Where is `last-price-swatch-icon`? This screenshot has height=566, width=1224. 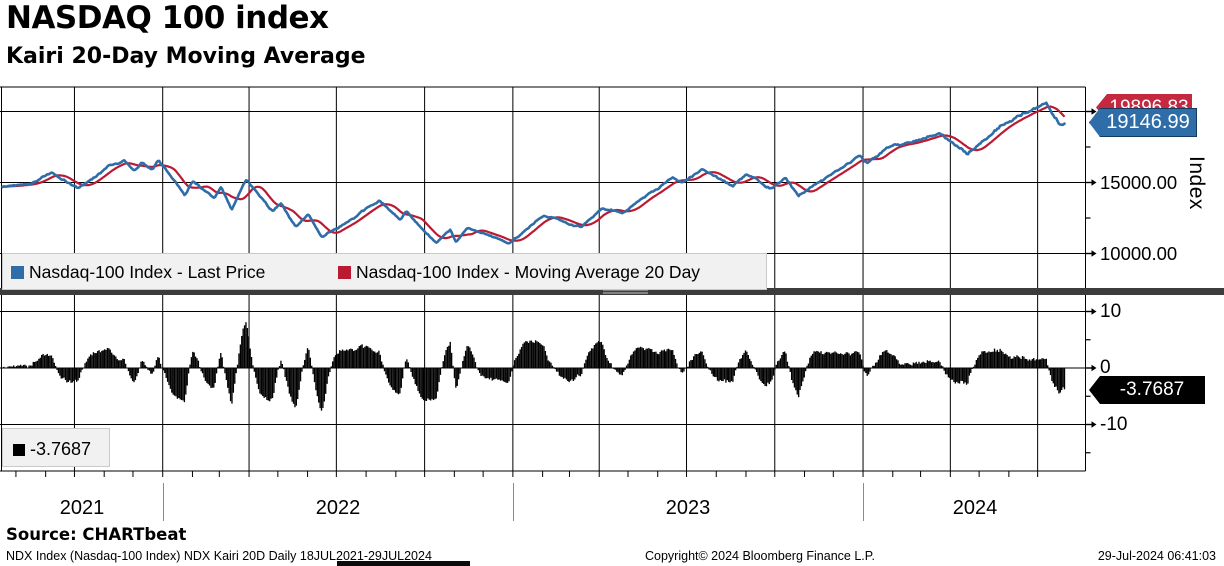
last-price-swatch-icon is located at coordinates (17, 272).